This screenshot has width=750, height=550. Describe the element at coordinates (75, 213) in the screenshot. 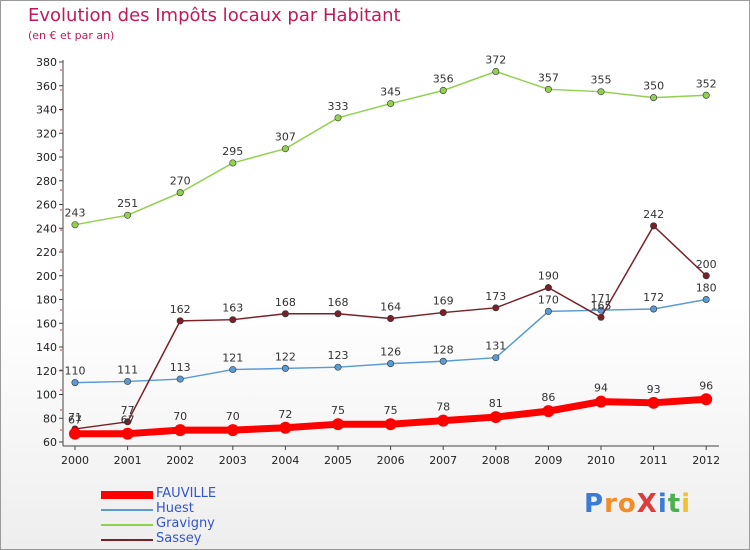

I see `data-label: 243` at that location.